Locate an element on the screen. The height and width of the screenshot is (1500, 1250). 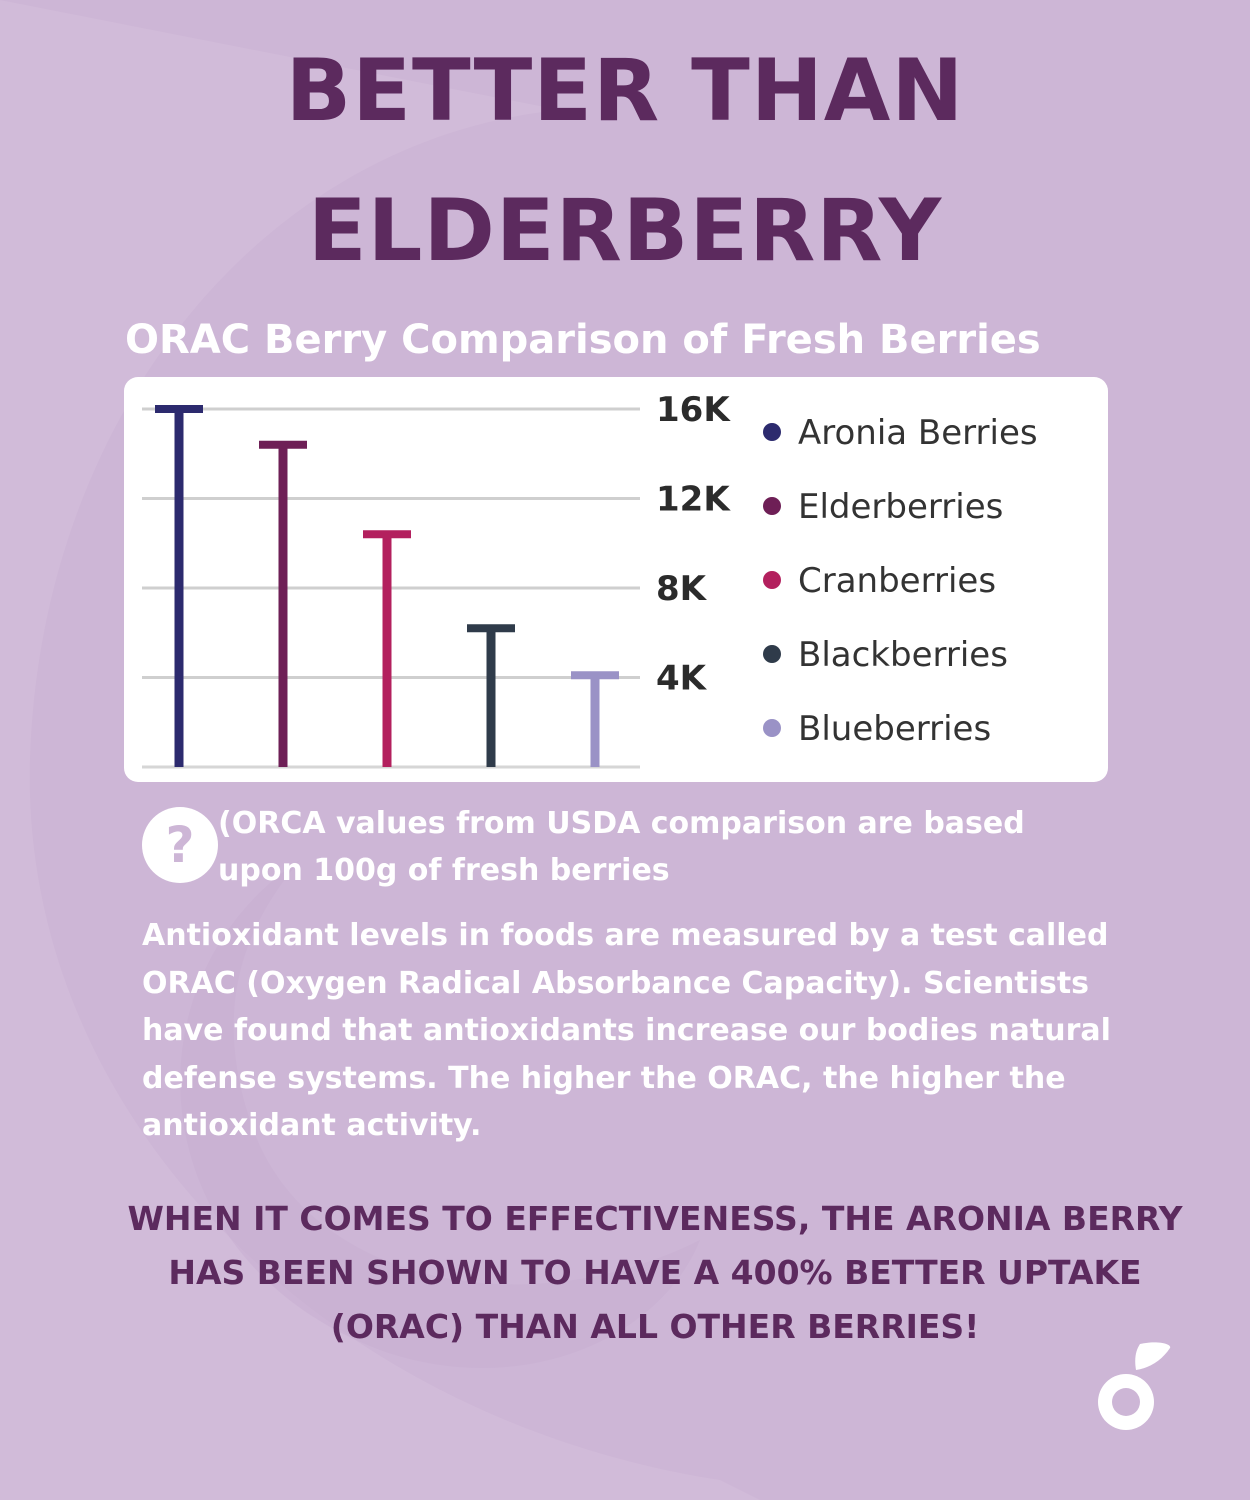
headline-line-1: BETTER THAN is located at coordinates (625, 91).